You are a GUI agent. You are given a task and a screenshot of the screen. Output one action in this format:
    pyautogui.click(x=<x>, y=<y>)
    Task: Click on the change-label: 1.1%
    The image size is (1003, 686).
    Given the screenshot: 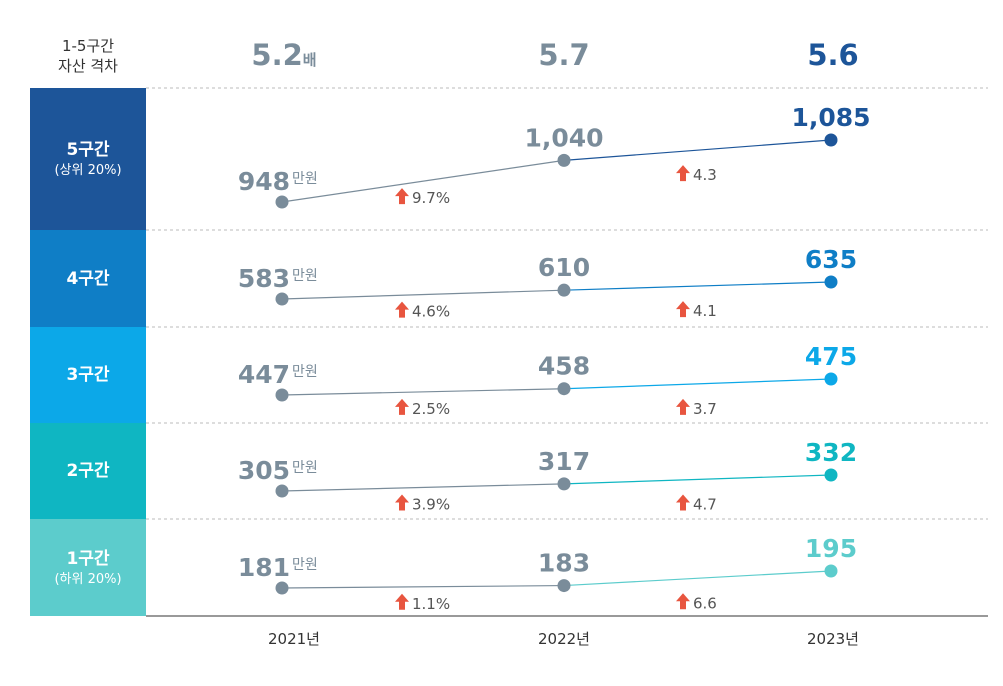 What is the action you would take?
    pyautogui.click(x=431, y=604)
    